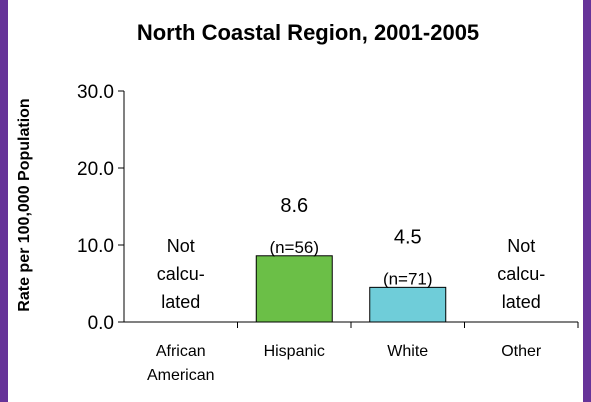  Describe the element at coordinates (95, 169) in the screenshot. I see `y-tick-label: 20.0` at that location.